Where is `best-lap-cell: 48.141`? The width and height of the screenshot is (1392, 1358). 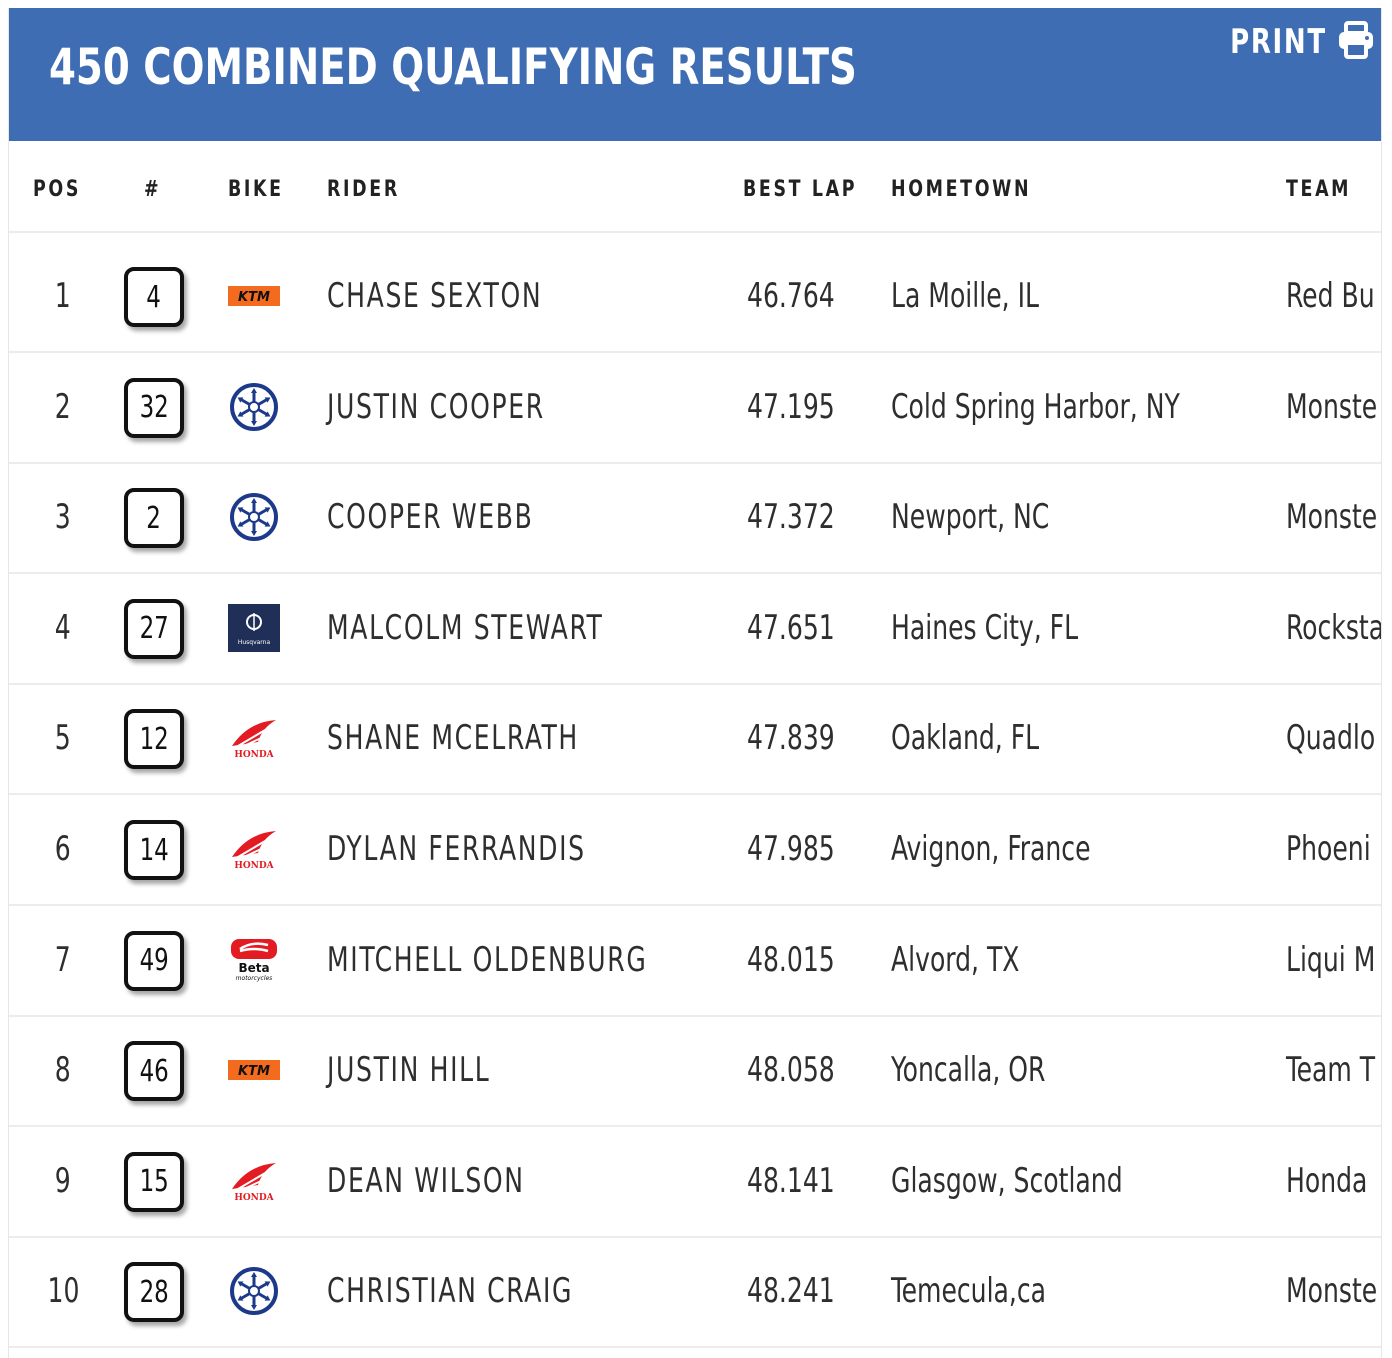
best-lap-cell: 48.141 is located at coordinates (791, 1180).